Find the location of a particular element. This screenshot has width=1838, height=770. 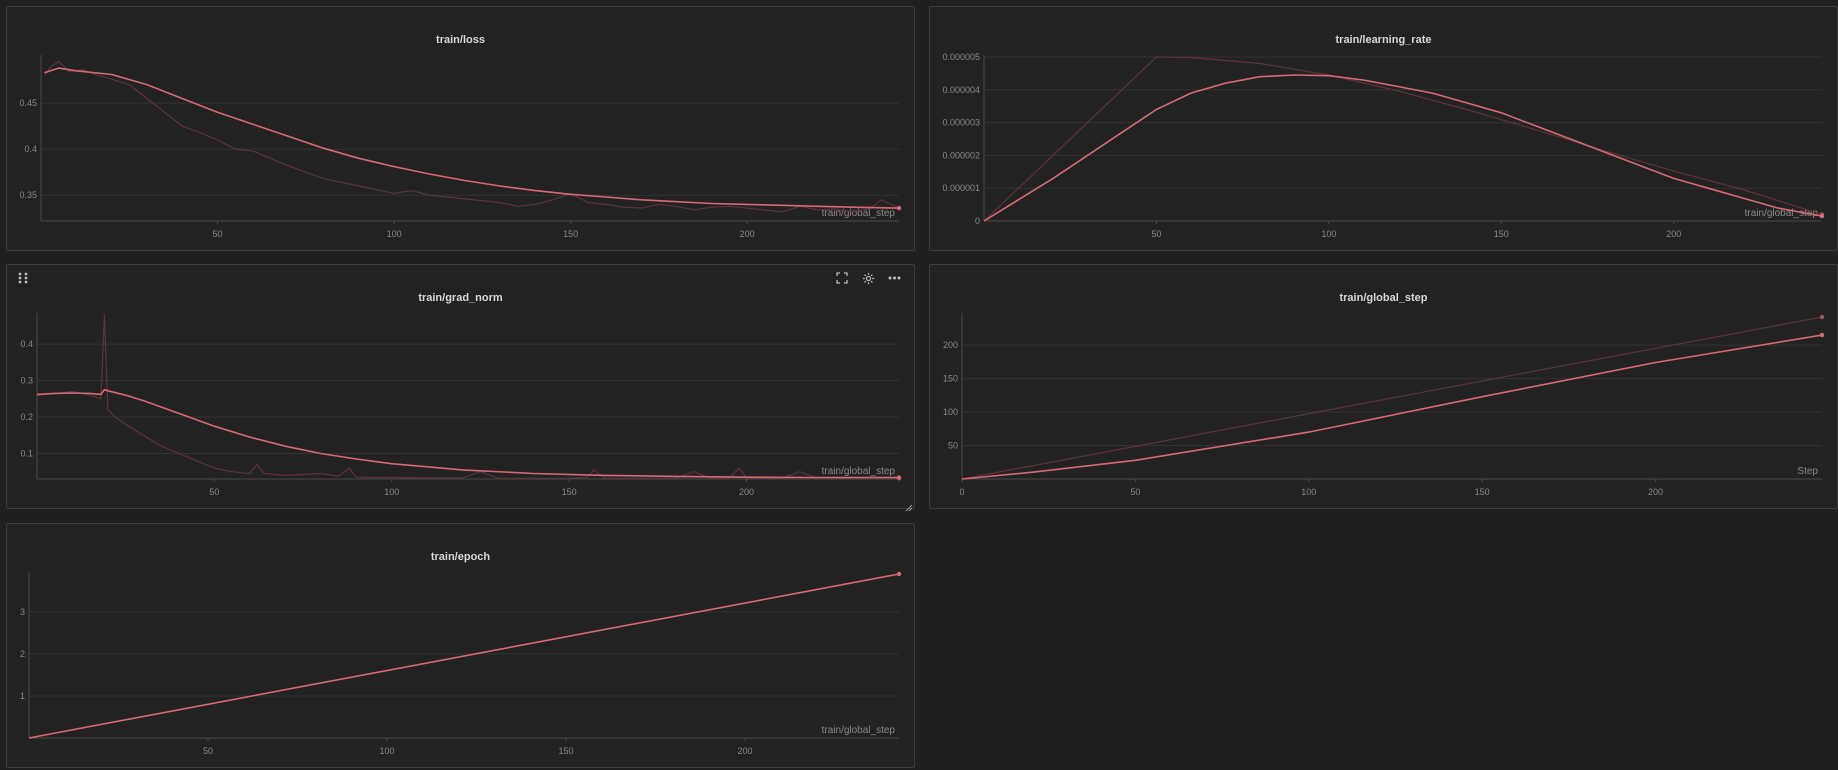

panel-toolbar is located at coordinates (868, 278).